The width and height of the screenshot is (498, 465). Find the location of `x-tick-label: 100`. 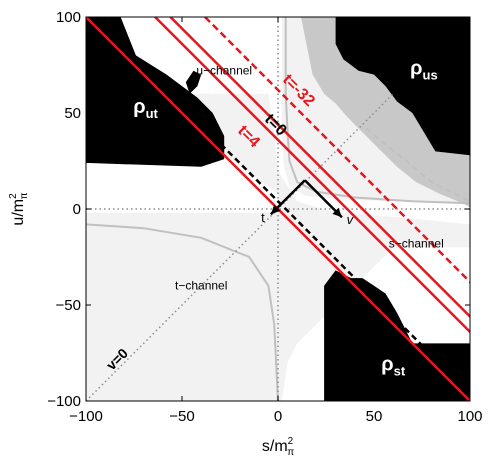

x-tick-label: 100 is located at coordinates (469, 416).